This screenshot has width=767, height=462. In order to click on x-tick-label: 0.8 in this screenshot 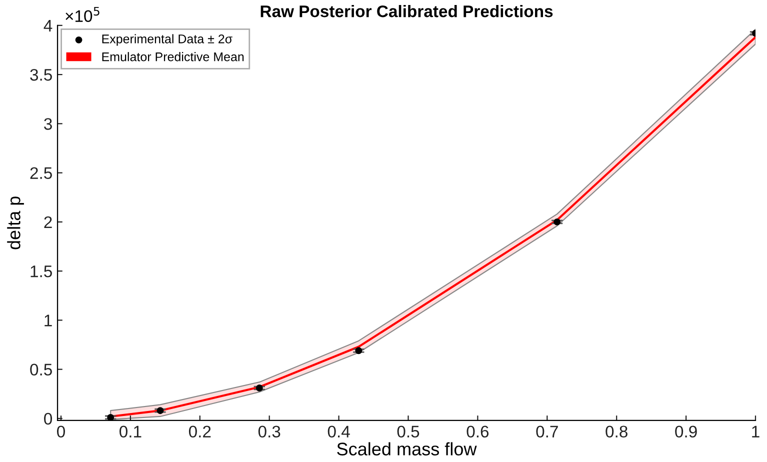, I will do `click(617, 432)`.